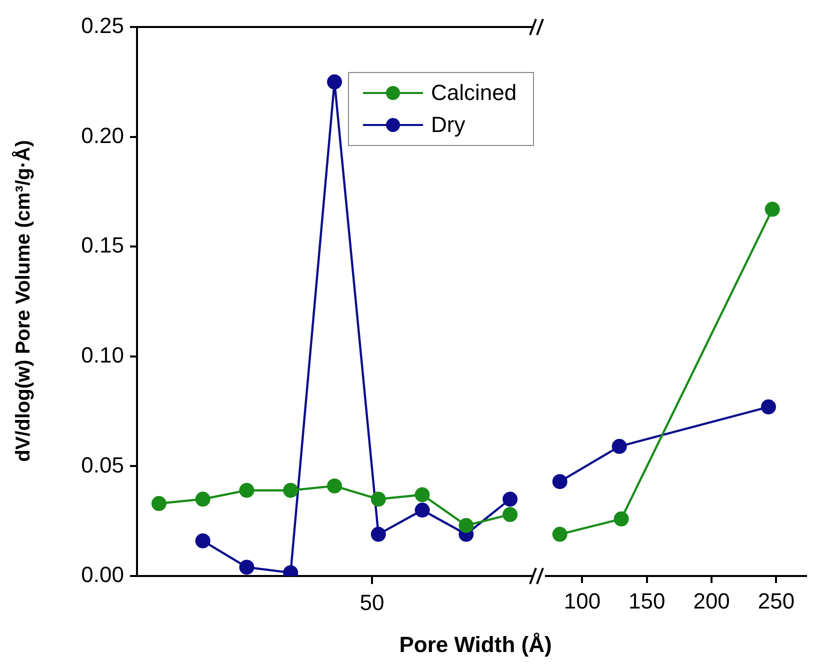 The height and width of the screenshot is (667, 814). Describe the element at coordinates (24, 301) in the screenshot. I see `y-axis-title: dV/dlog(w) Pore Volume (cm³/g·Å)` at that location.